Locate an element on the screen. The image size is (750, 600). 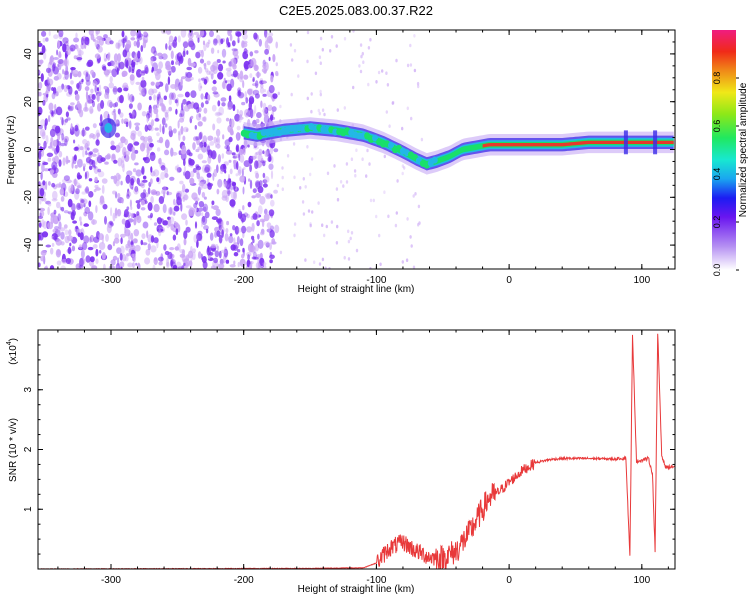
snr-y-tick-label: 3 is located at coordinates (28, 390).